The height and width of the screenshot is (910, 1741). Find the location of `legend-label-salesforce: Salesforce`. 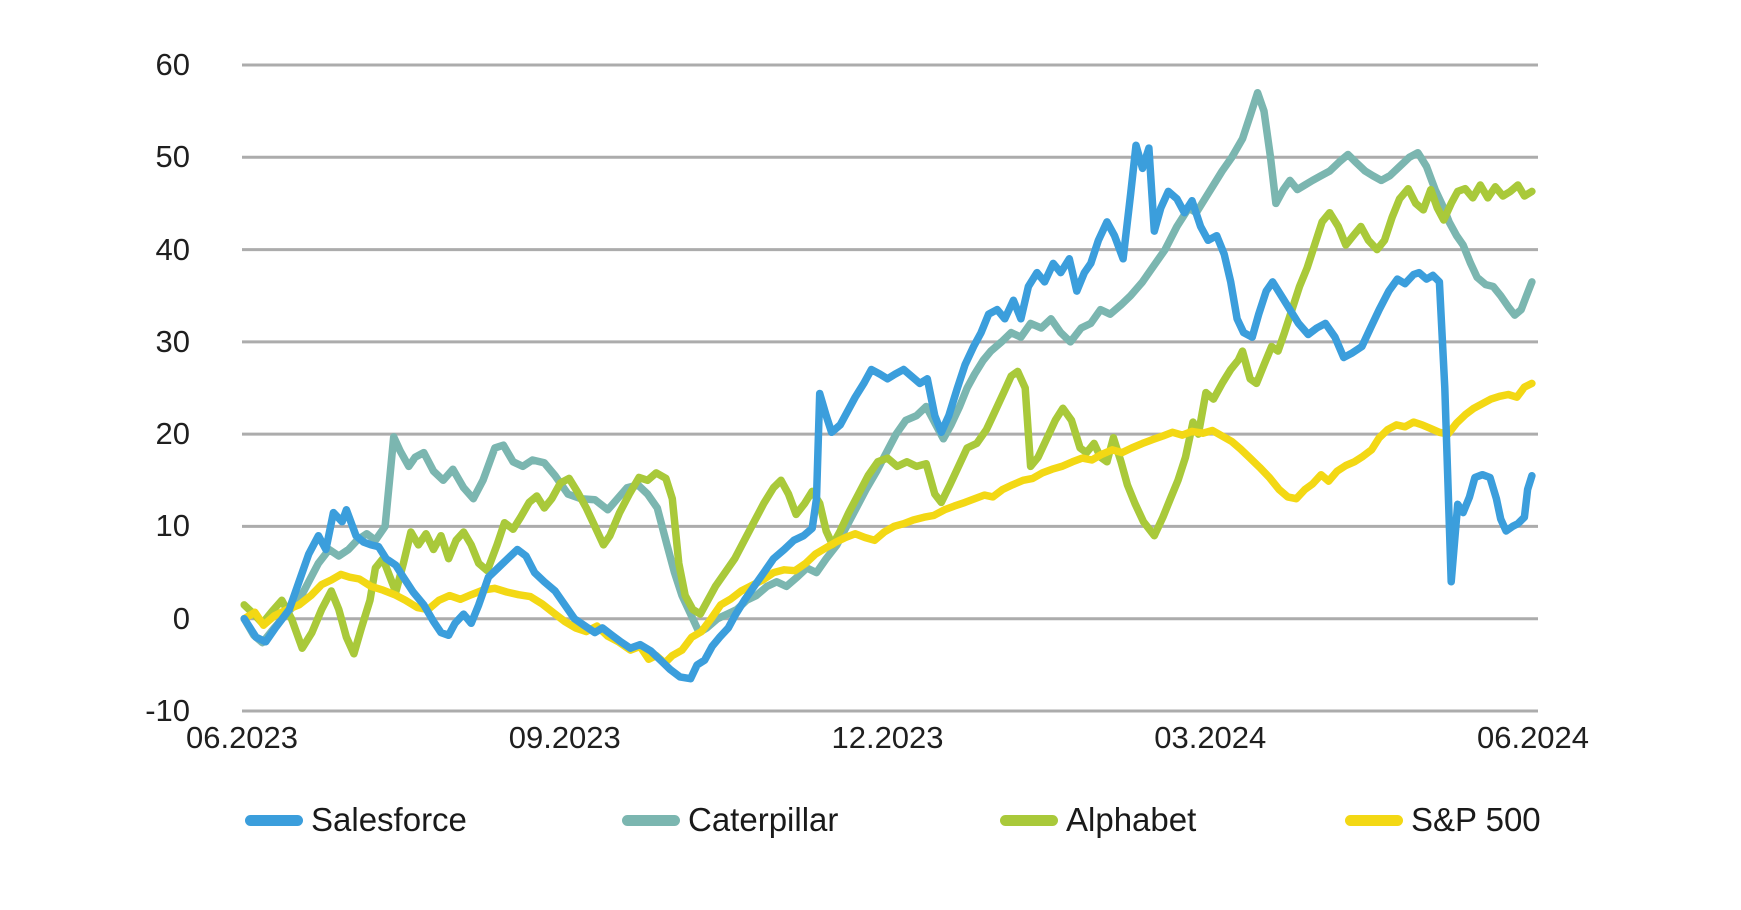

legend-label-salesforce: Salesforce is located at coordinates (389, 819).